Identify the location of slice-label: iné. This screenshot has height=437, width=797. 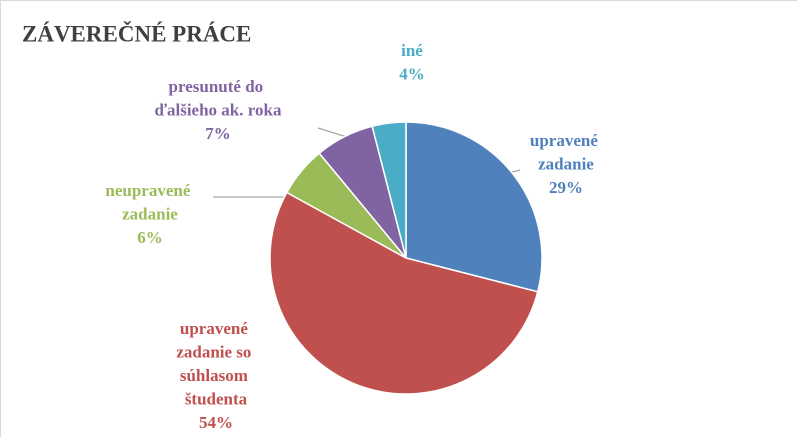
(412, 50).